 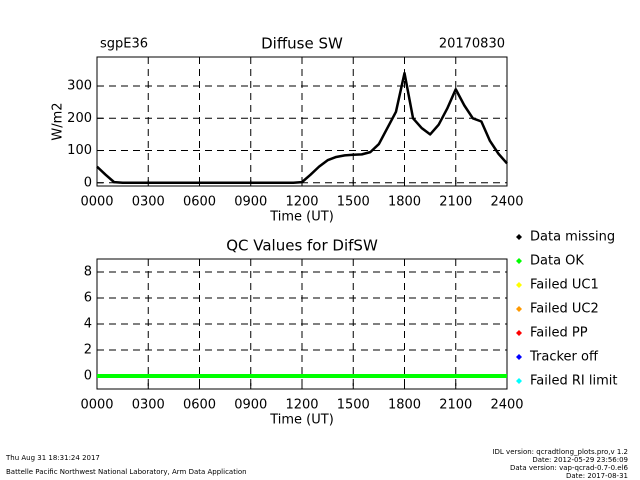 What do you see at coordinates (560, 452) in the screenshot?
I see `info: IDL version: qcradtlong_plots.pro,v 1.2` at bounding box center [560, 452].